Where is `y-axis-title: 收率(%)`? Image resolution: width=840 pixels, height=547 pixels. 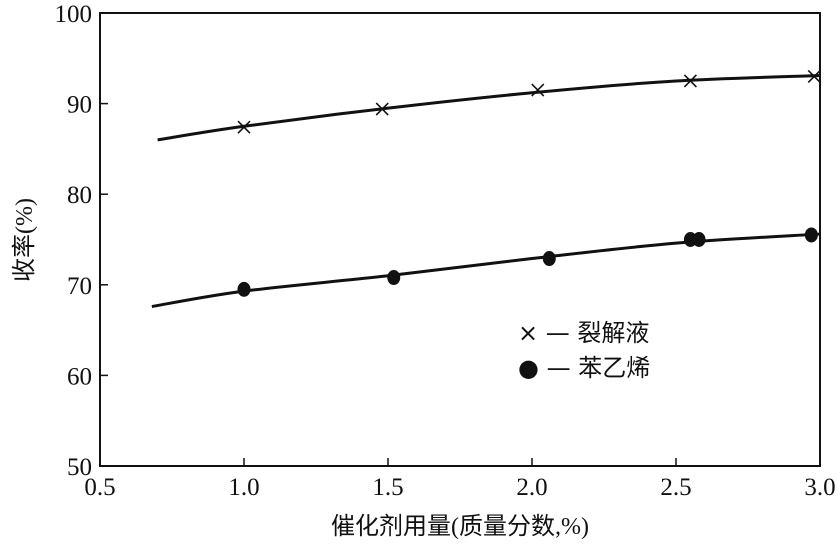
y-axis-title: 收率(%) is located at coordinates (24, 240).